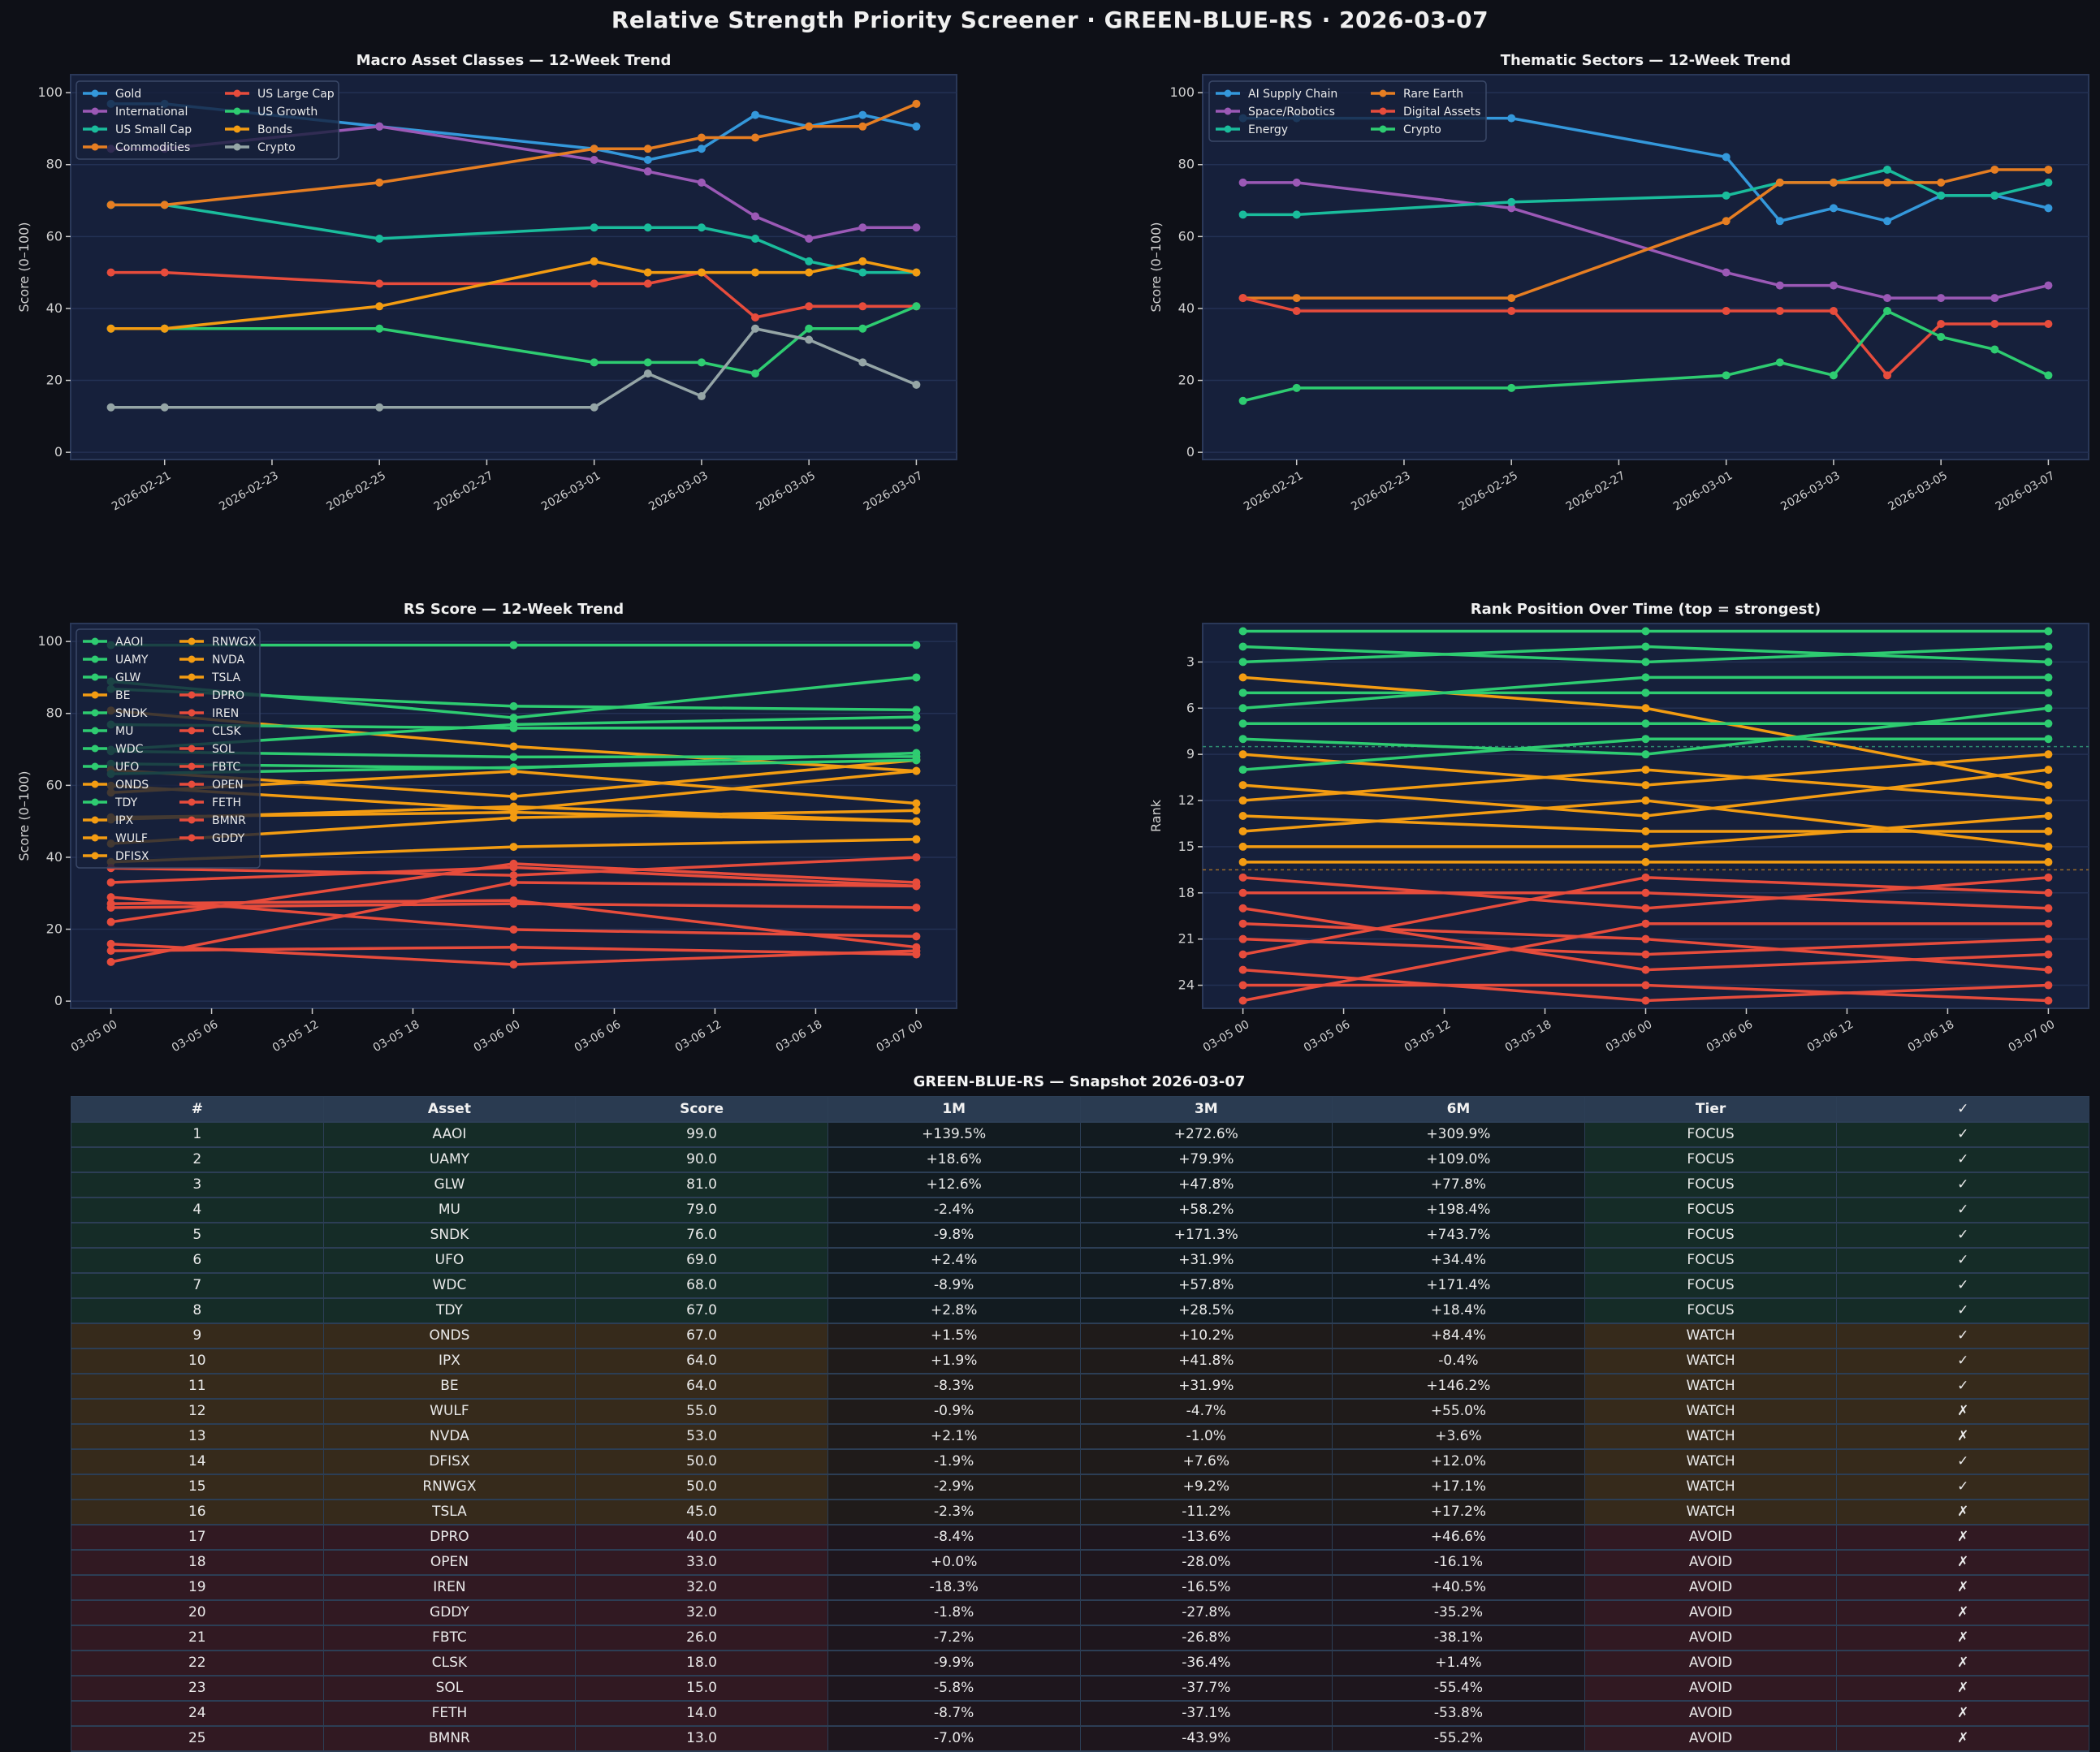  What do you see at coordinates (954, 1714) in the screenshot?
I see `cell-return-1m: -8.7%` at bounding box center [954, 1714].